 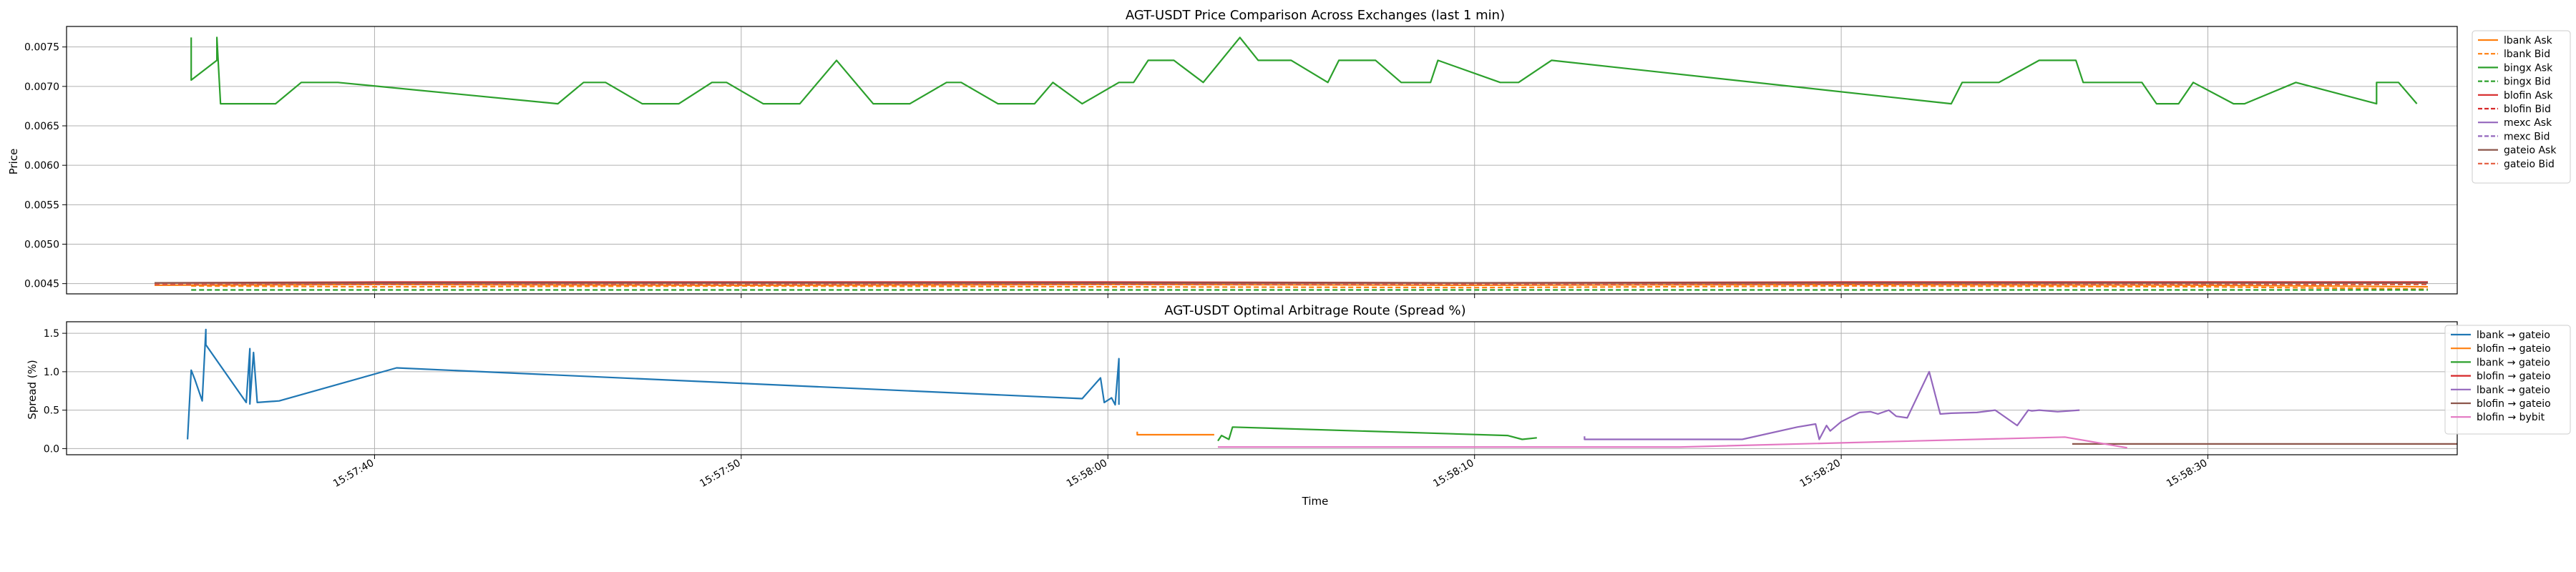 What do you see at coordinates (1310, 287) in the screenshot?
I see `series-line-lbank-bid` at bounding box center [1310, 287].